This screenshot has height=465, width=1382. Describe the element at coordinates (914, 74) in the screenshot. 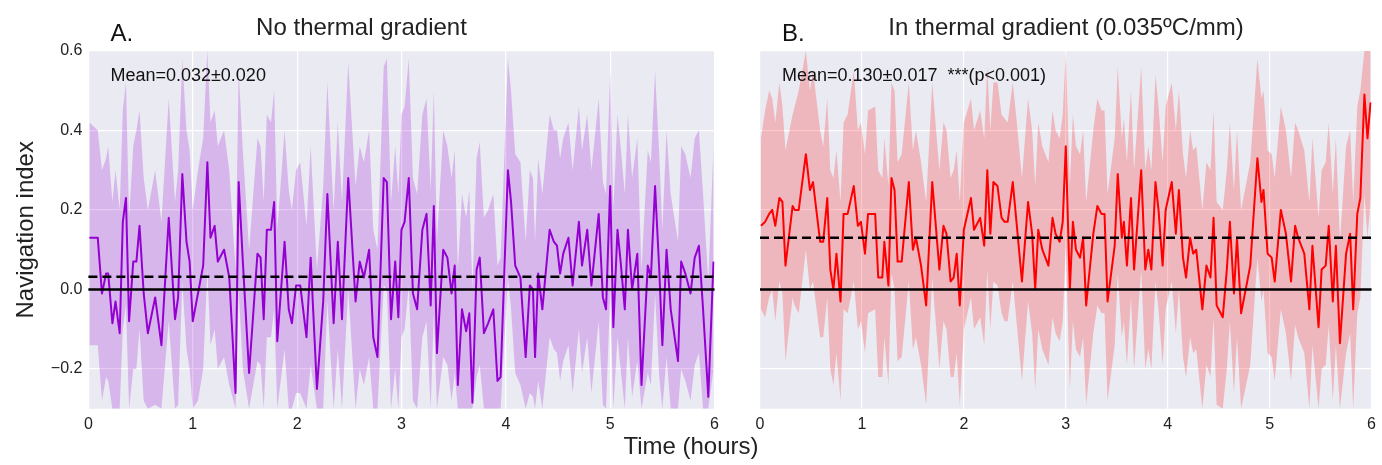

I see `annotation: Mean=0.130±0.017 ***(p<0.001)` at that location.